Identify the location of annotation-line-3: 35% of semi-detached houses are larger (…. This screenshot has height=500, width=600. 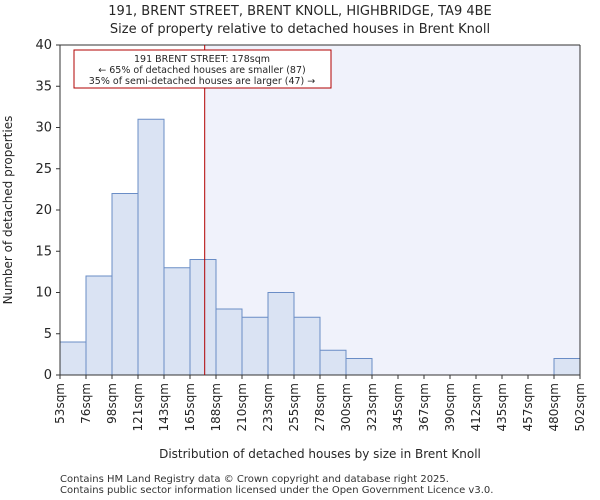
(202, 81).